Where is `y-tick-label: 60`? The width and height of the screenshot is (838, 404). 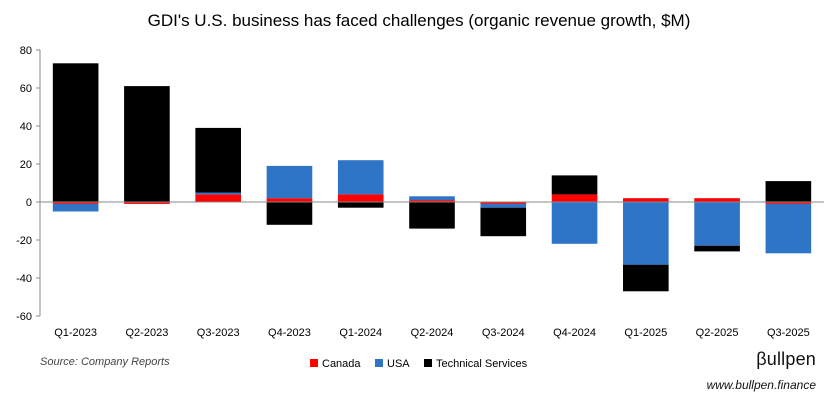
y-tick-label: 60 is located at coordinates (26, 89).